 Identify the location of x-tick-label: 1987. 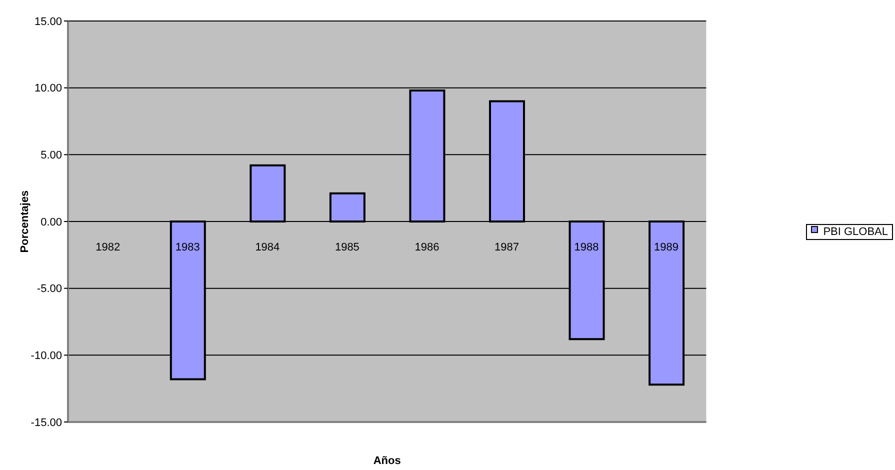
(506, 248).